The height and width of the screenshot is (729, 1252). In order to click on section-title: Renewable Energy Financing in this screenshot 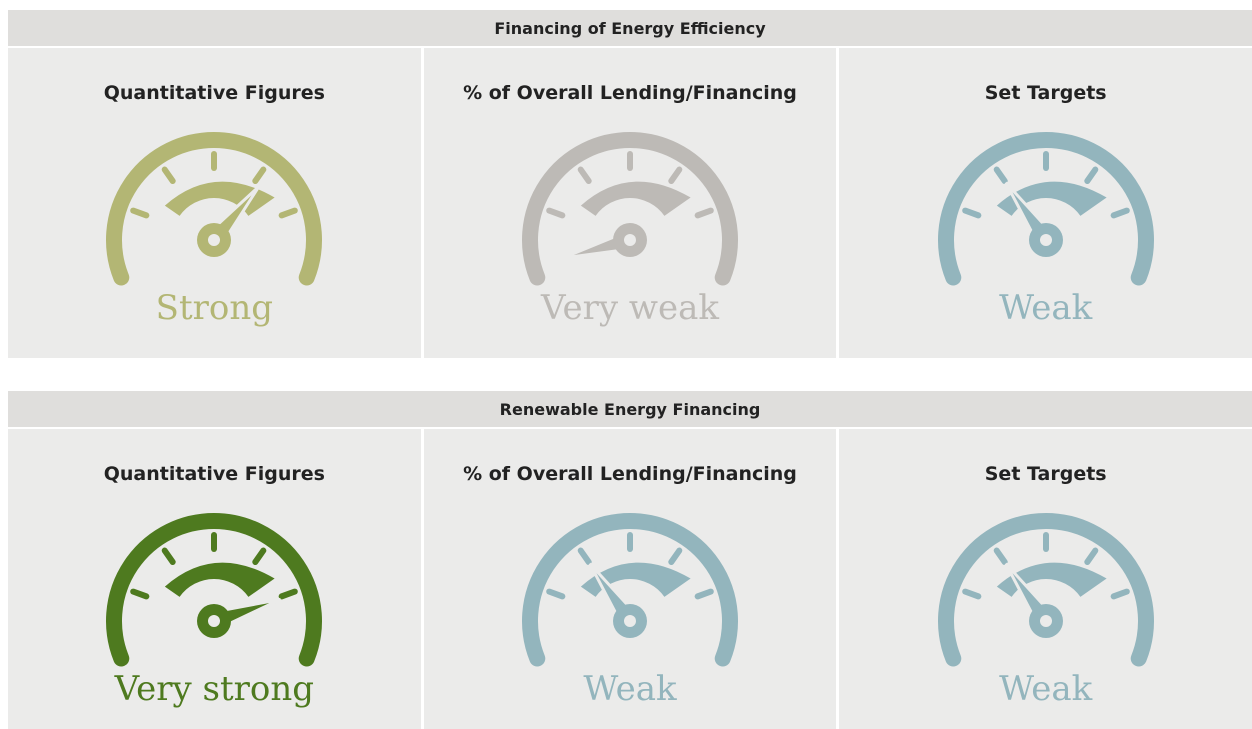, I will do `click(630, 409)`.